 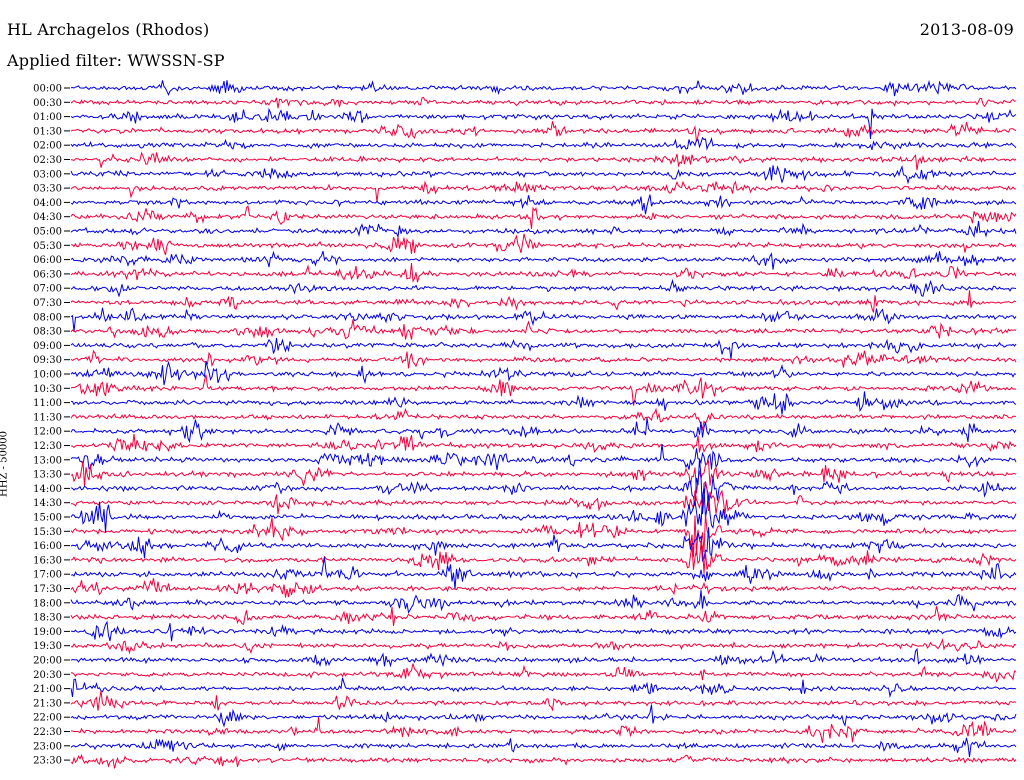 What do you see at coordinates (47, 675) in the screenshot?
I see `row-label: 20:30` at bounding box center [47, 675].